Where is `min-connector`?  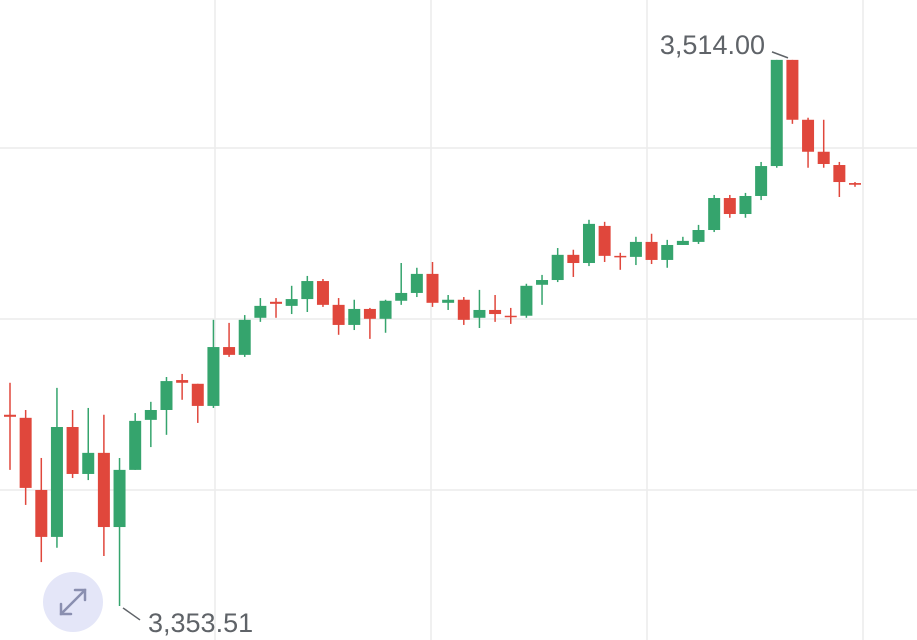 min-connector is located at coordinates (131, 614).